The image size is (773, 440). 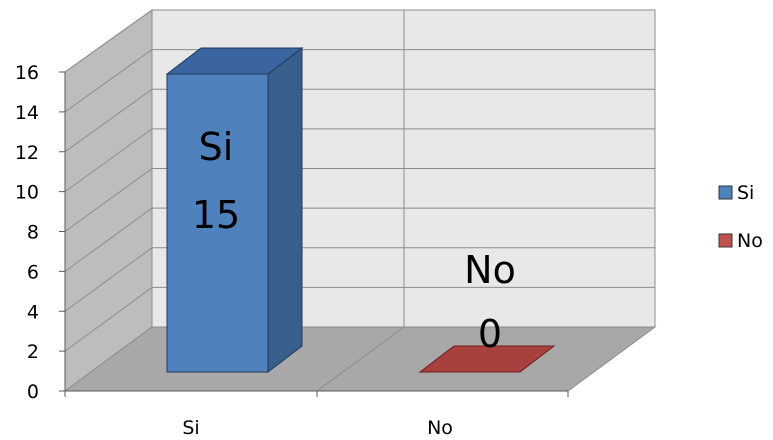 I want to click on legend-label: Si, so click(x=745, y=193).